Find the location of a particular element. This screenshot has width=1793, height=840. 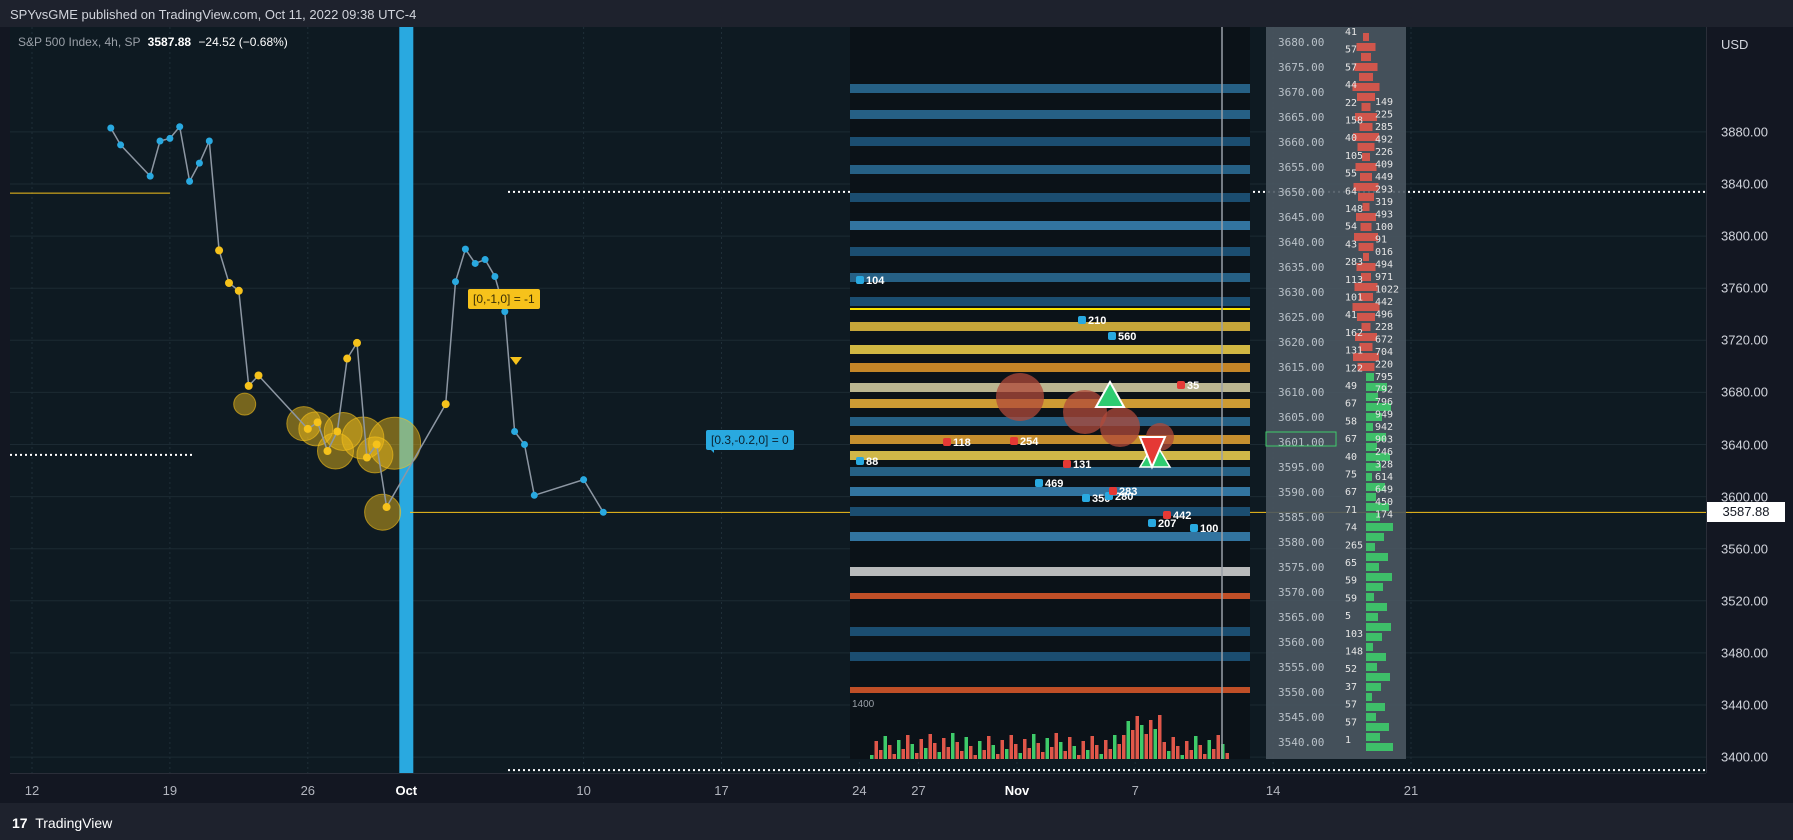

bid-ask-size: 41 is located at coordinates (1351, 315).